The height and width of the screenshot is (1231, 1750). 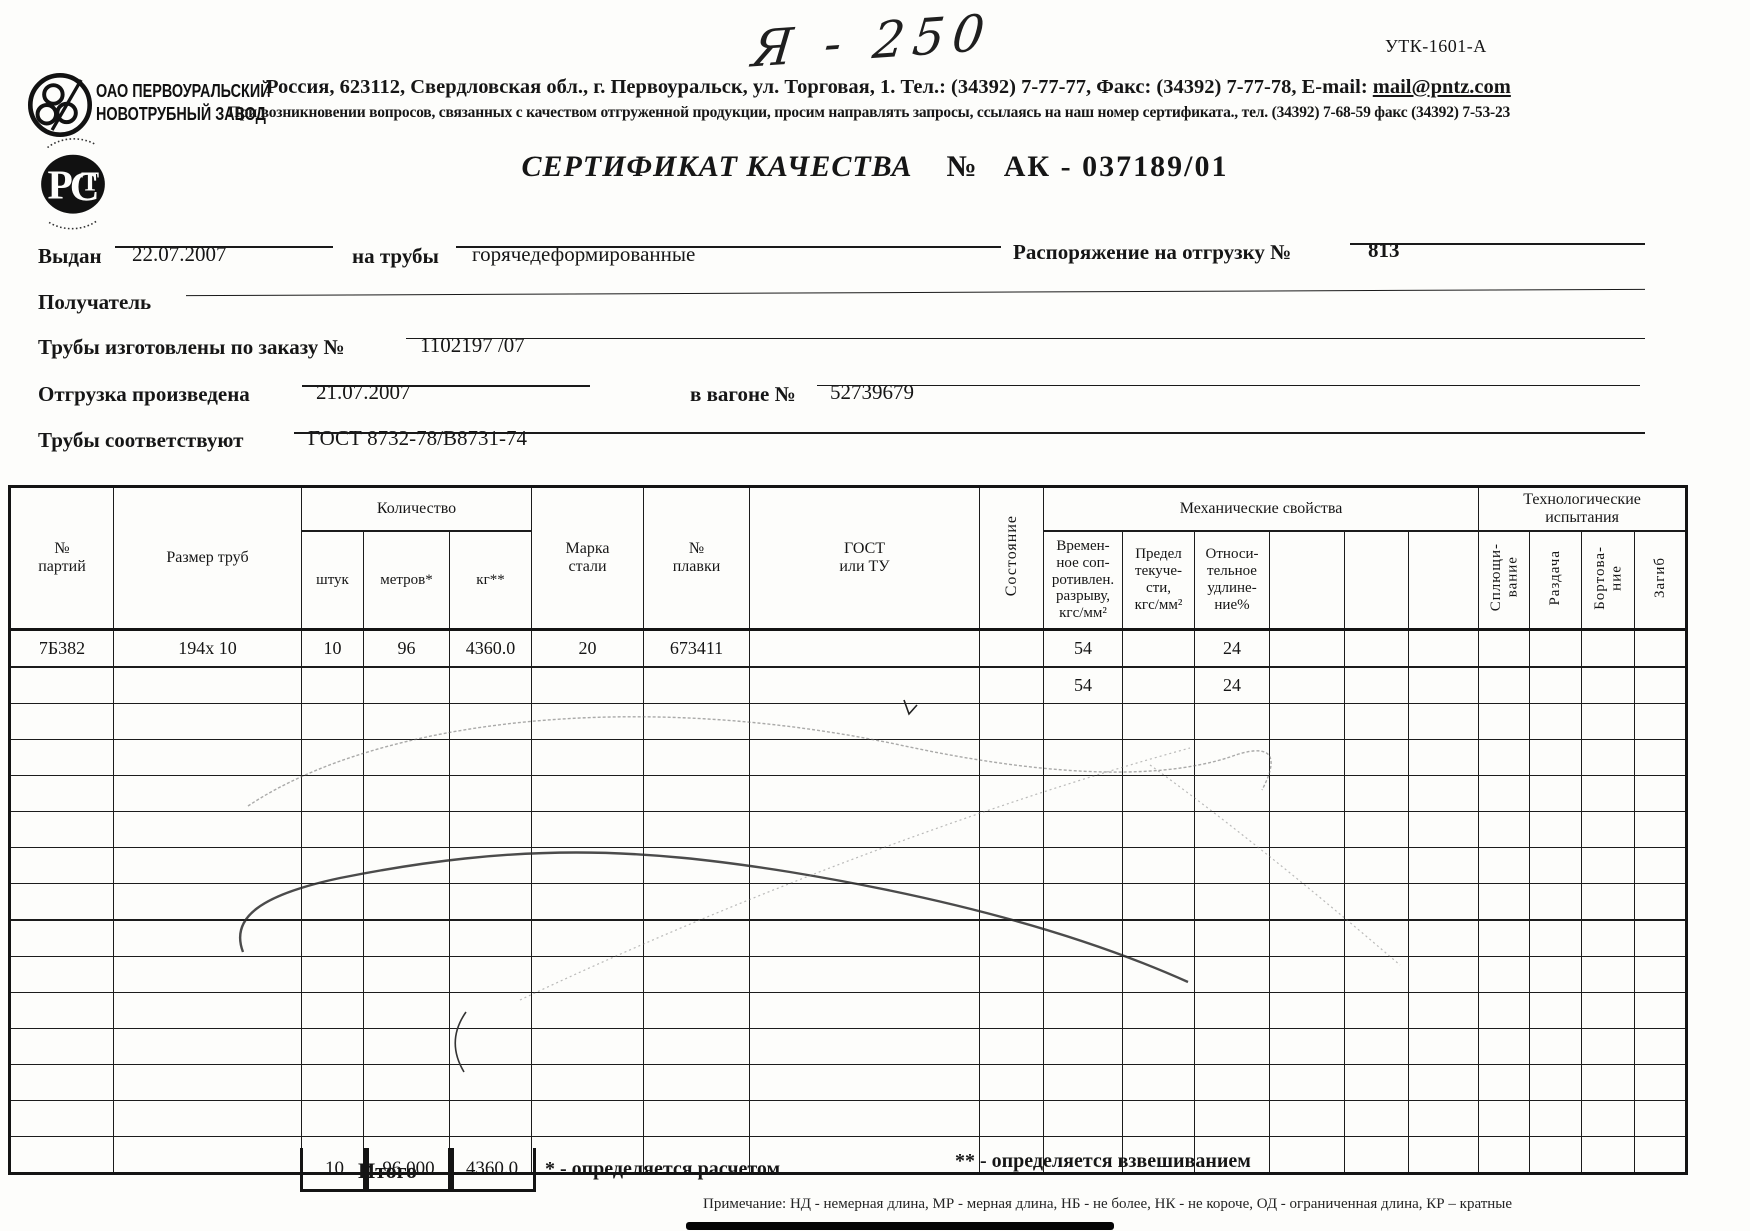 What do you see at coordinates (865, 558) in the screenshot?
I see `col-header-gost: ГОСТ или ТУ` at bounding box center [865, 558].